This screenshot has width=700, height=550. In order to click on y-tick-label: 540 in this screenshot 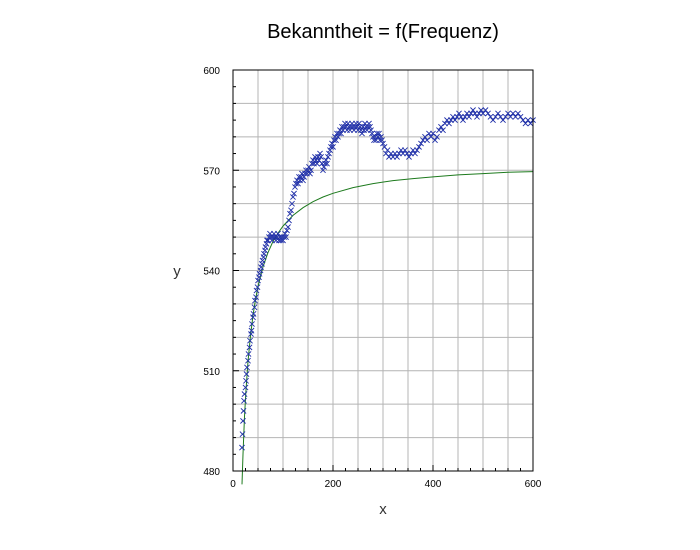, I will do `click(211, 272)`.